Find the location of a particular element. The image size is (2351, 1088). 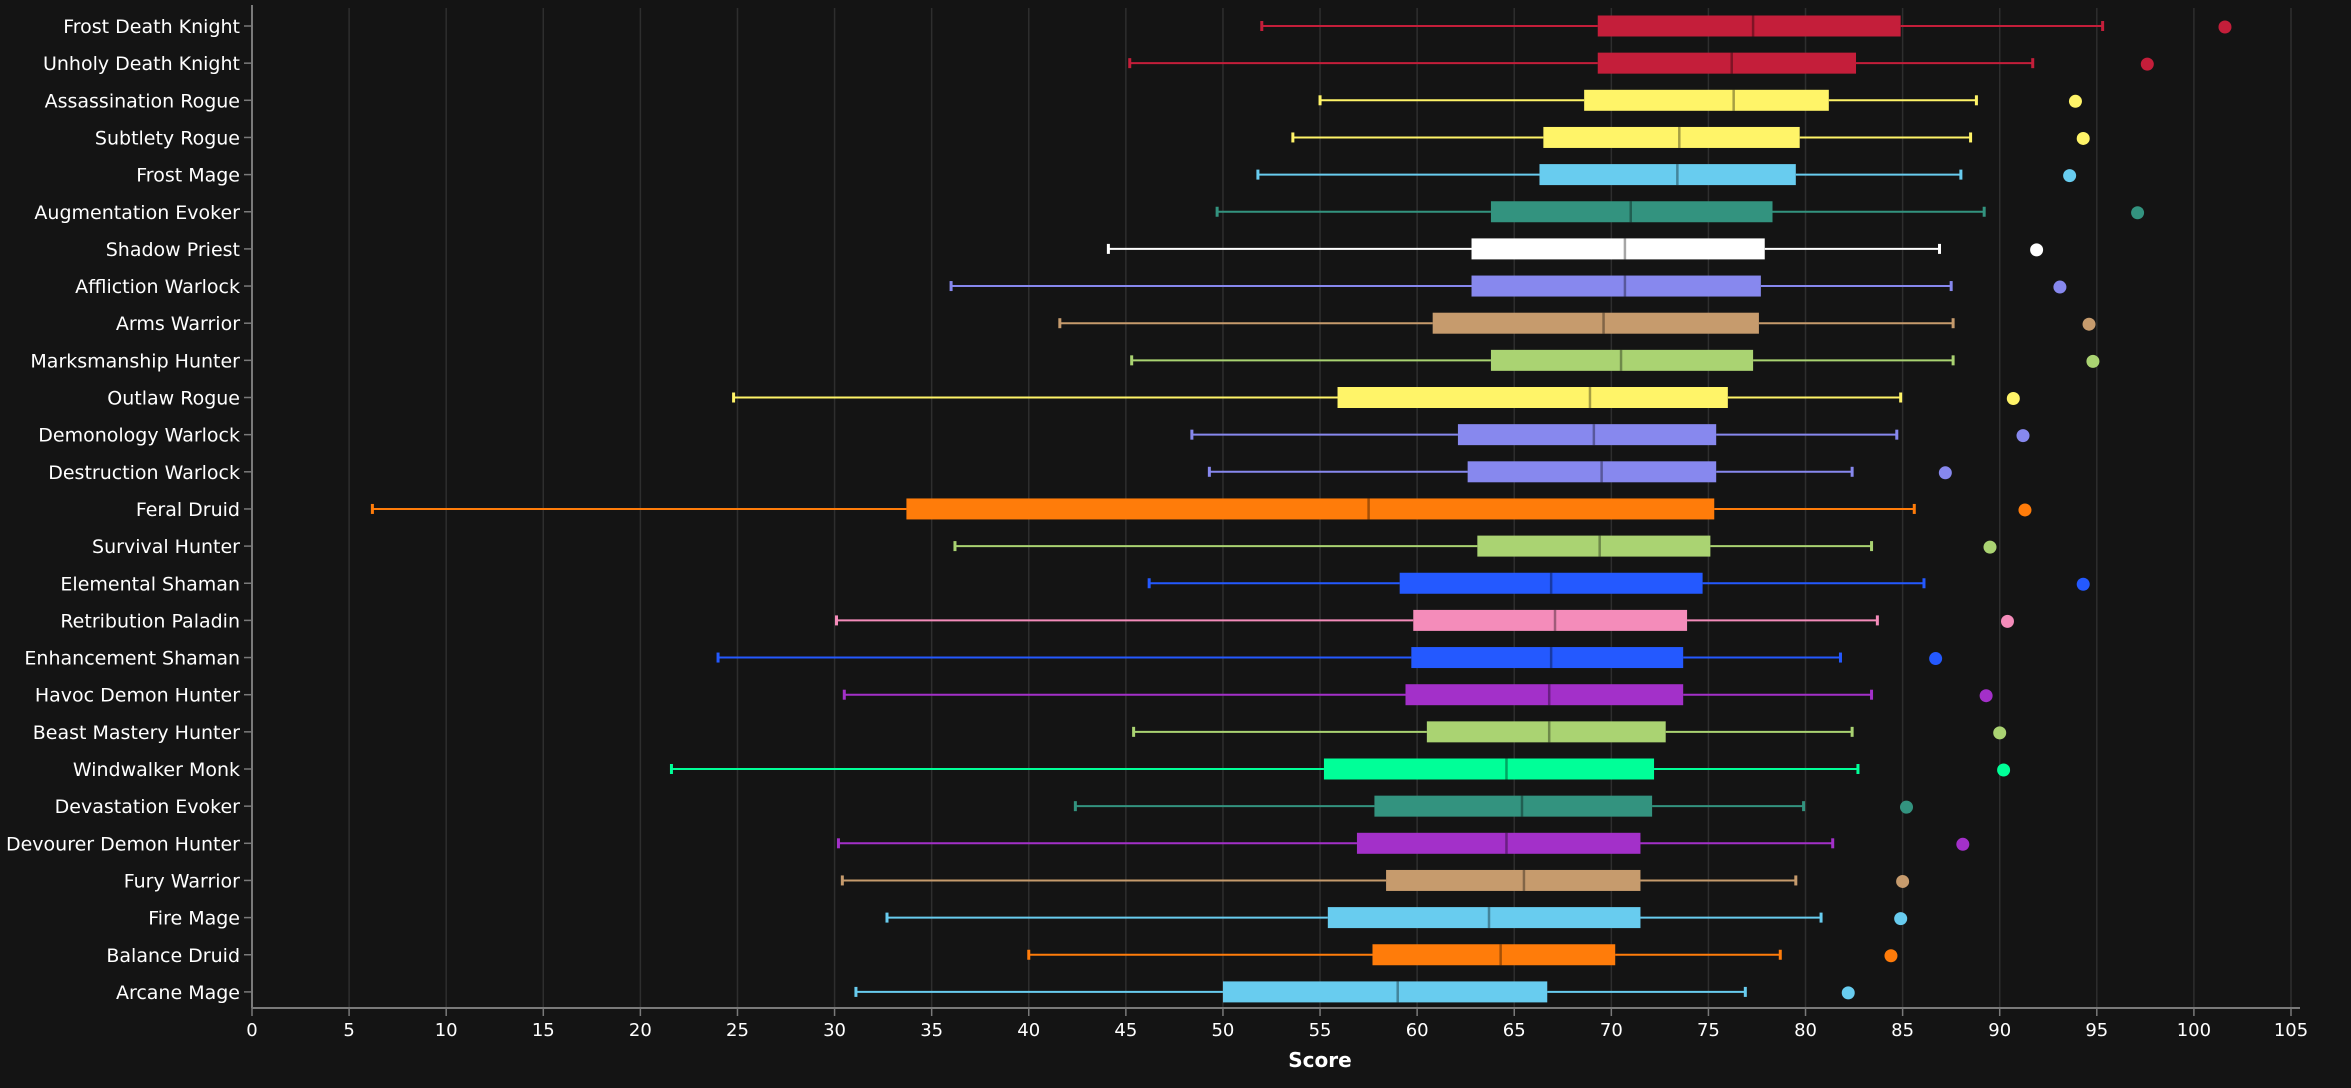

y-label: Subtlety Rogue is located at coordinates (167, 138).